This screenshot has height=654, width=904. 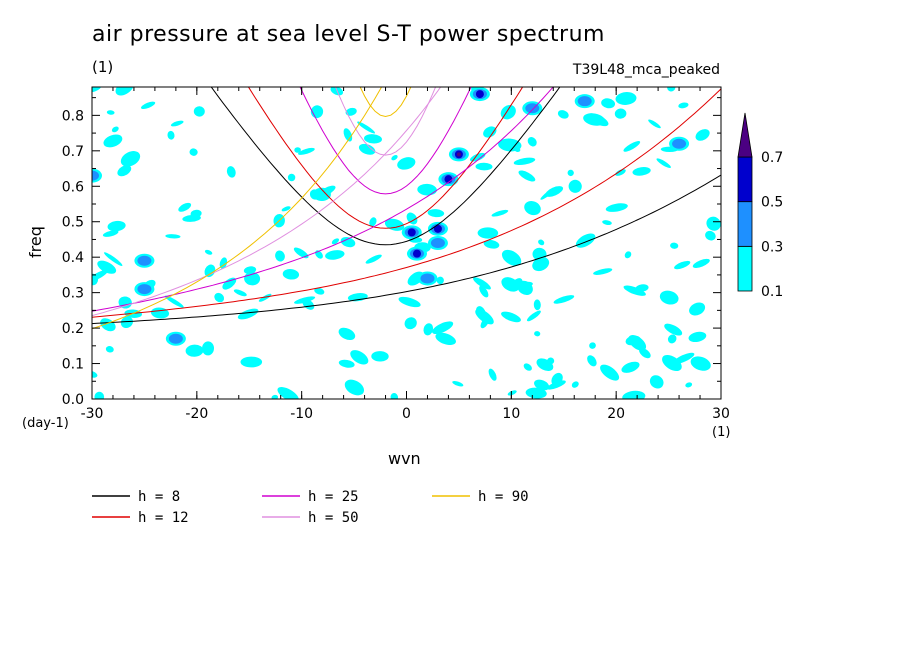 What do you see at coordinates (73, 294) in the screenshot?
I see `y-tick-label: 0.3` at bounding box center [73, 294].